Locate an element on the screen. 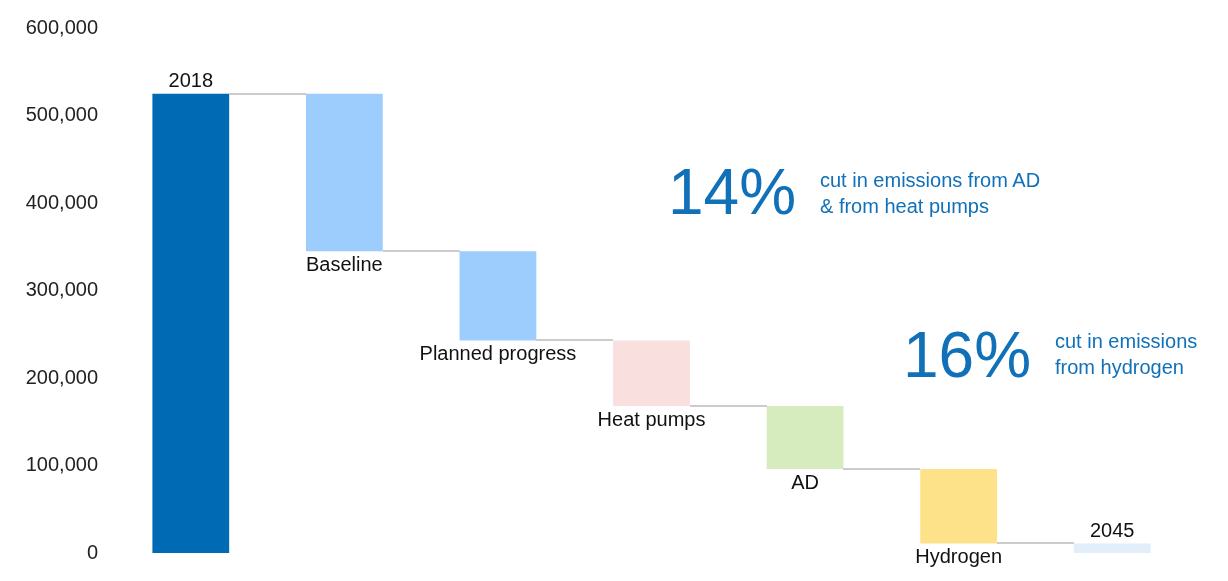 Image resolution: width=1228 pixels, height=581 pixels. y-tick-label: 100,000 is located at coordinates (61, 464).